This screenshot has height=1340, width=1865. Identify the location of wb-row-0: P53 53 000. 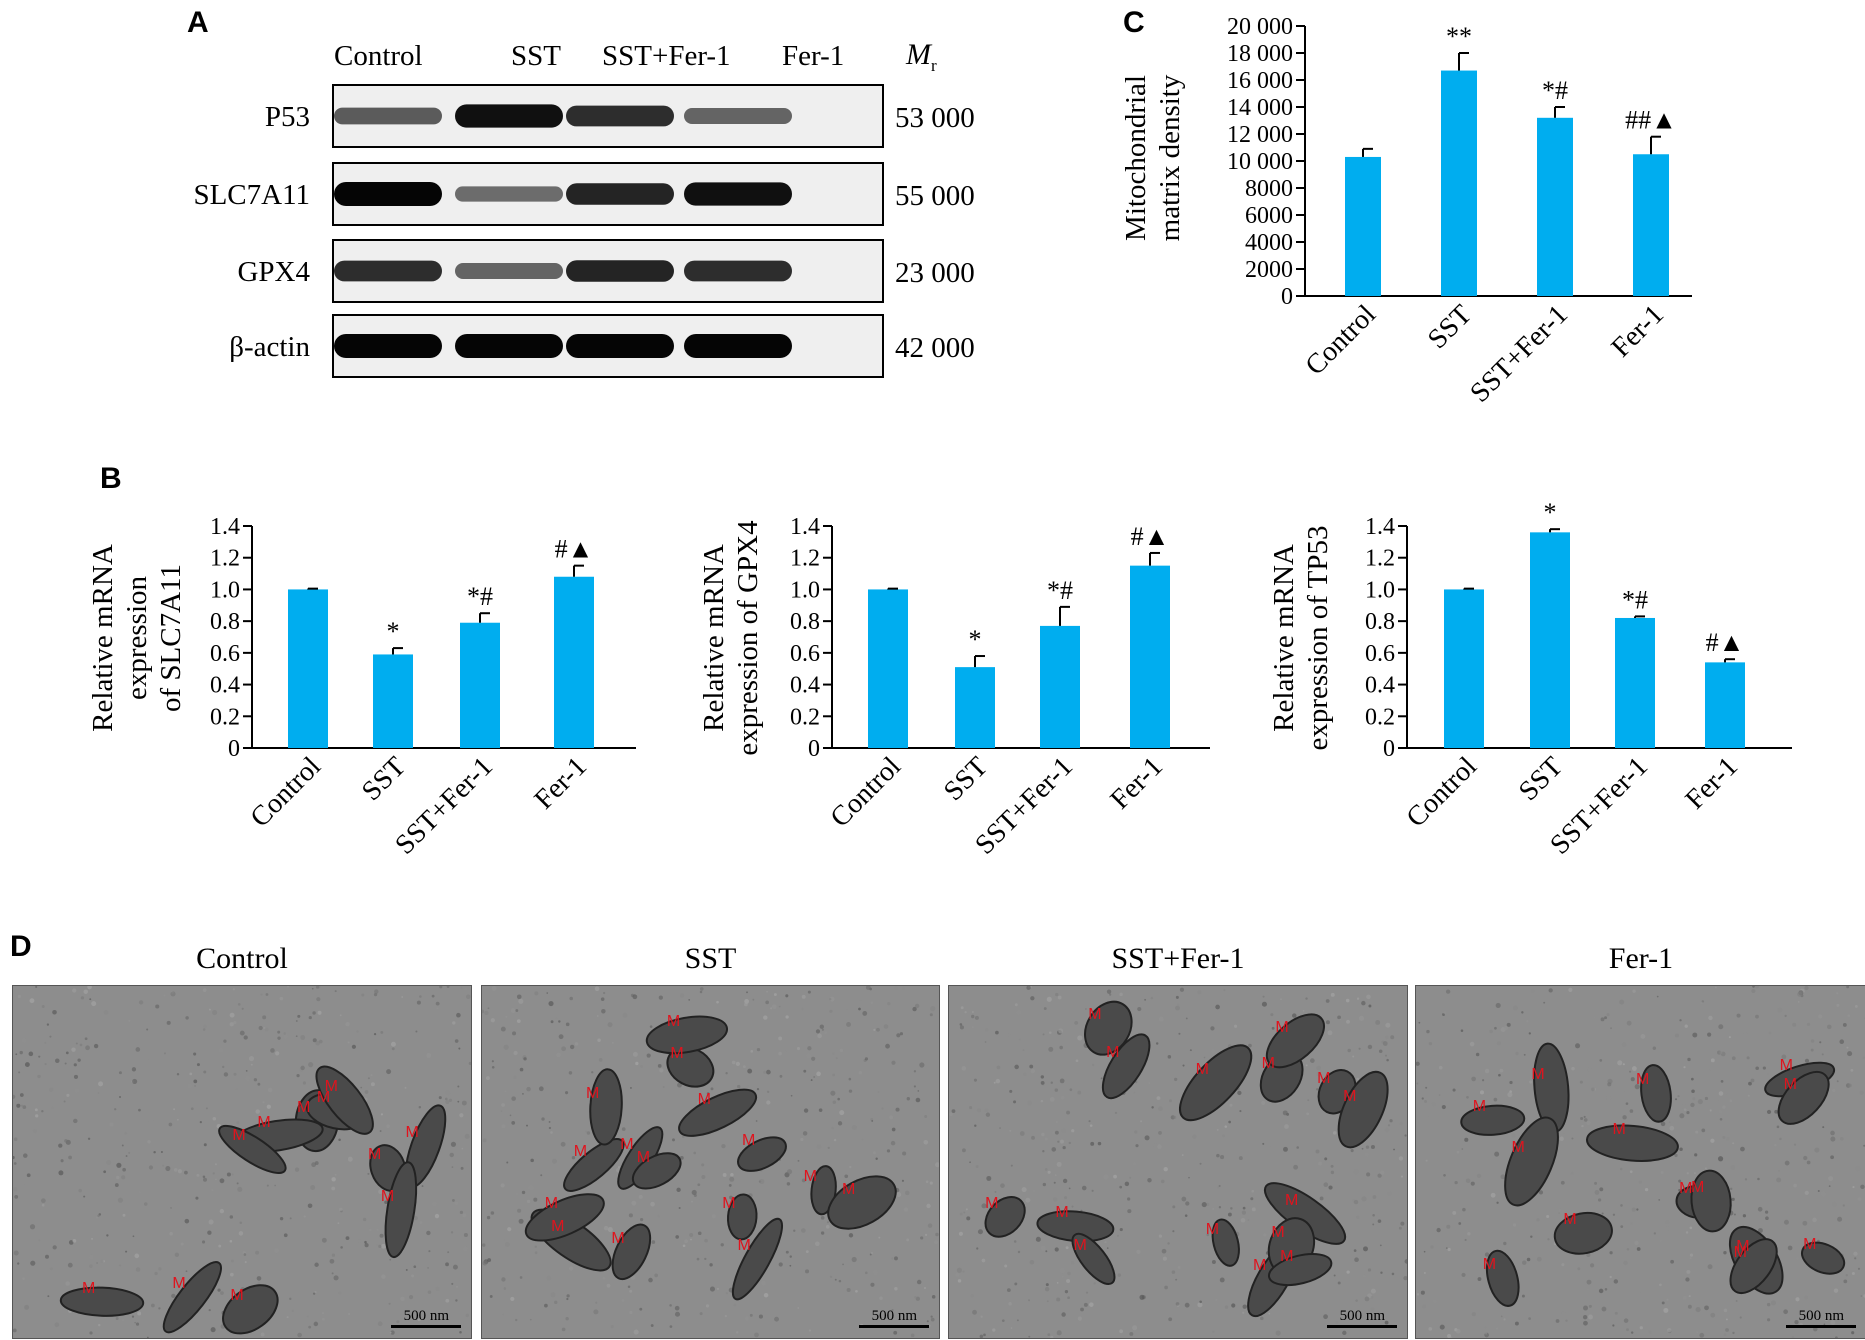
(620, 116).